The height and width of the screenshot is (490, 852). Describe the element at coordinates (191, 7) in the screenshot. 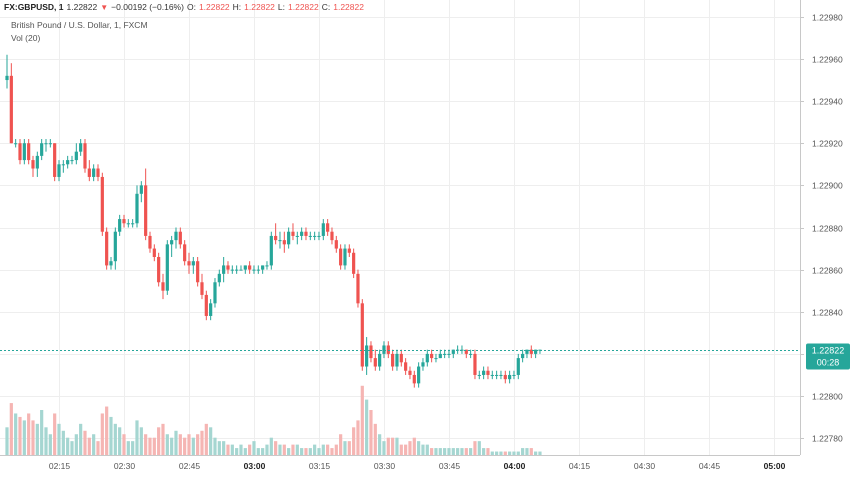

I see `open-label: O:` at that location.